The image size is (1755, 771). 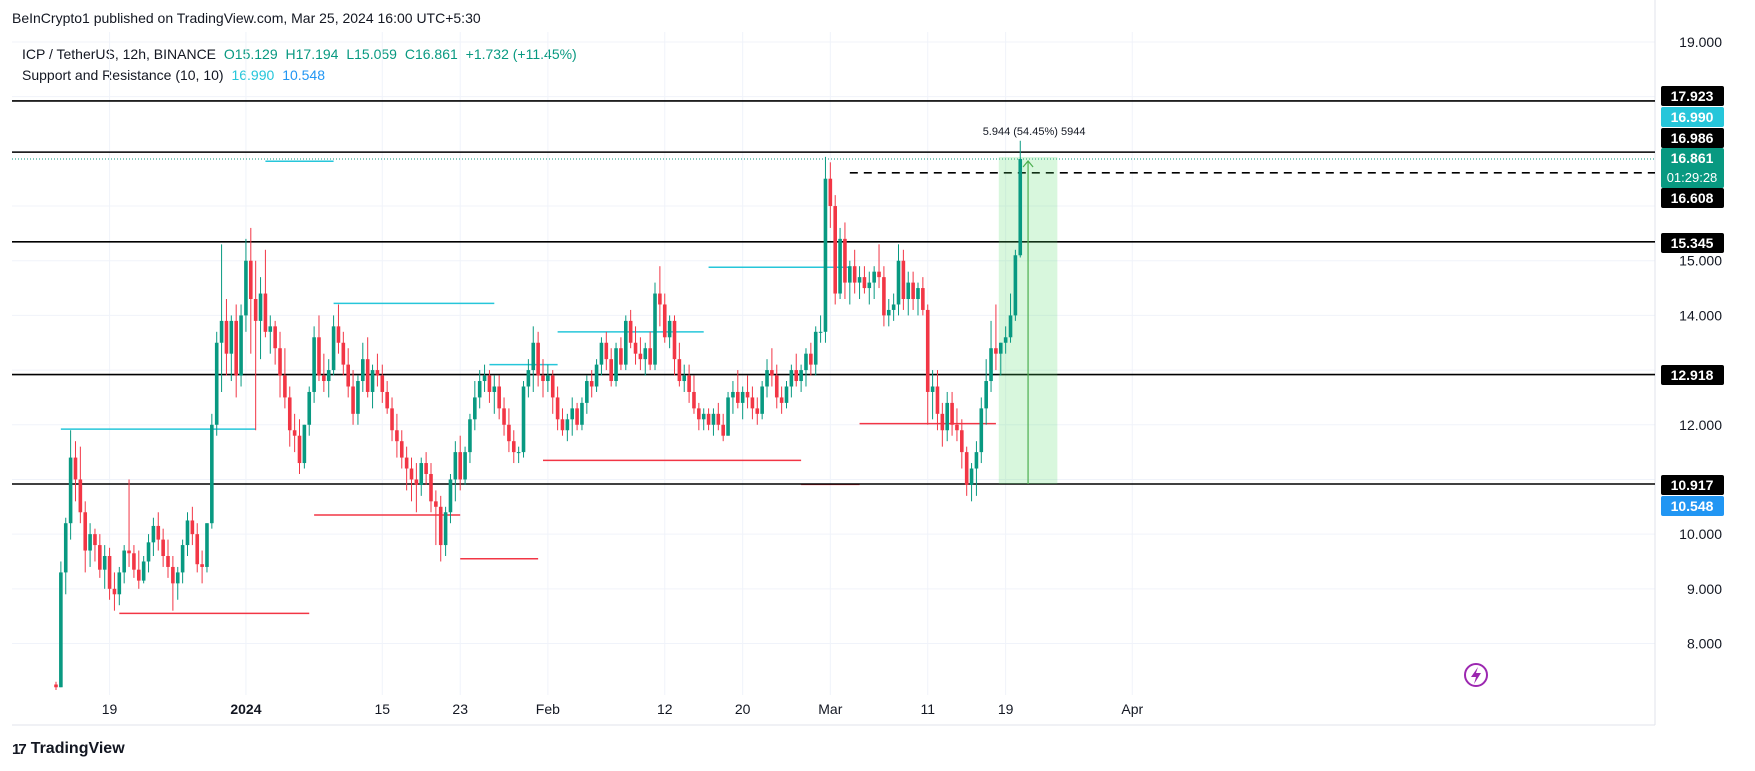 What do you see at coordinates (1692, 375) in the screenshot?
I see `price-badge: 12.918` at bounding box center [1692, 375].